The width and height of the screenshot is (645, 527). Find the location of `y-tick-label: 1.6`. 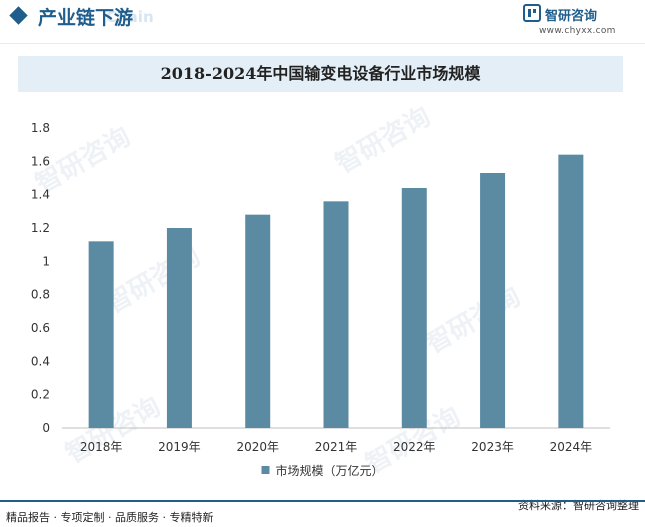

y-tick-label: 1.6 is located at coordinates (40, 161).